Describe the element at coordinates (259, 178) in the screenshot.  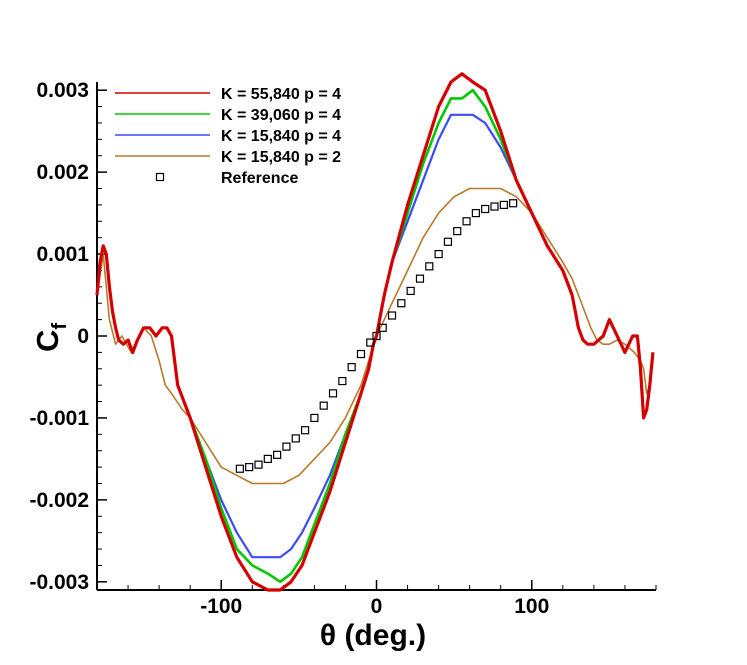
I see `legend-label-4: Reference` at that location.